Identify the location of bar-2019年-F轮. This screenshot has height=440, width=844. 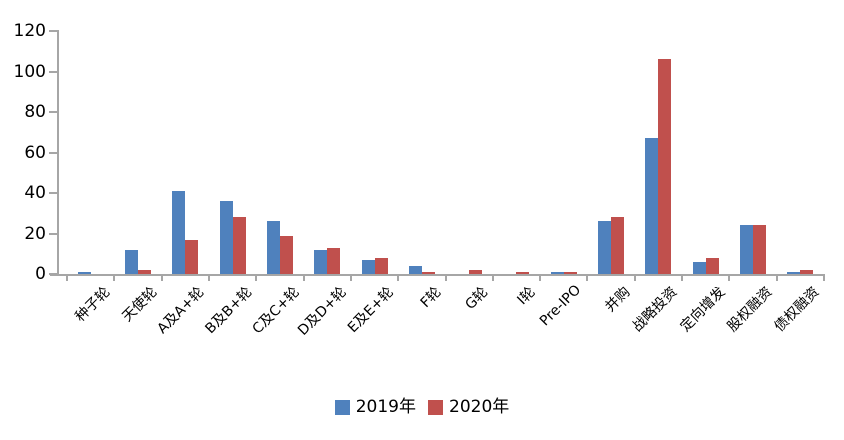
(415, 270).